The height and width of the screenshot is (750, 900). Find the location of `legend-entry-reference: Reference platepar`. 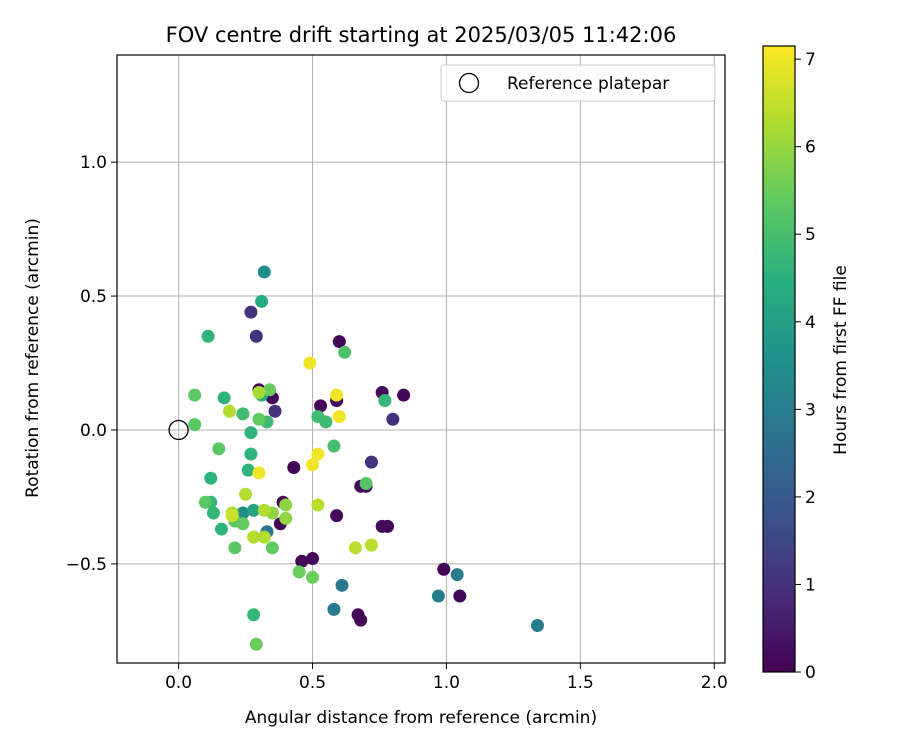

legend-entry-reference: Reference platepar is located at coordinates (588, 84).